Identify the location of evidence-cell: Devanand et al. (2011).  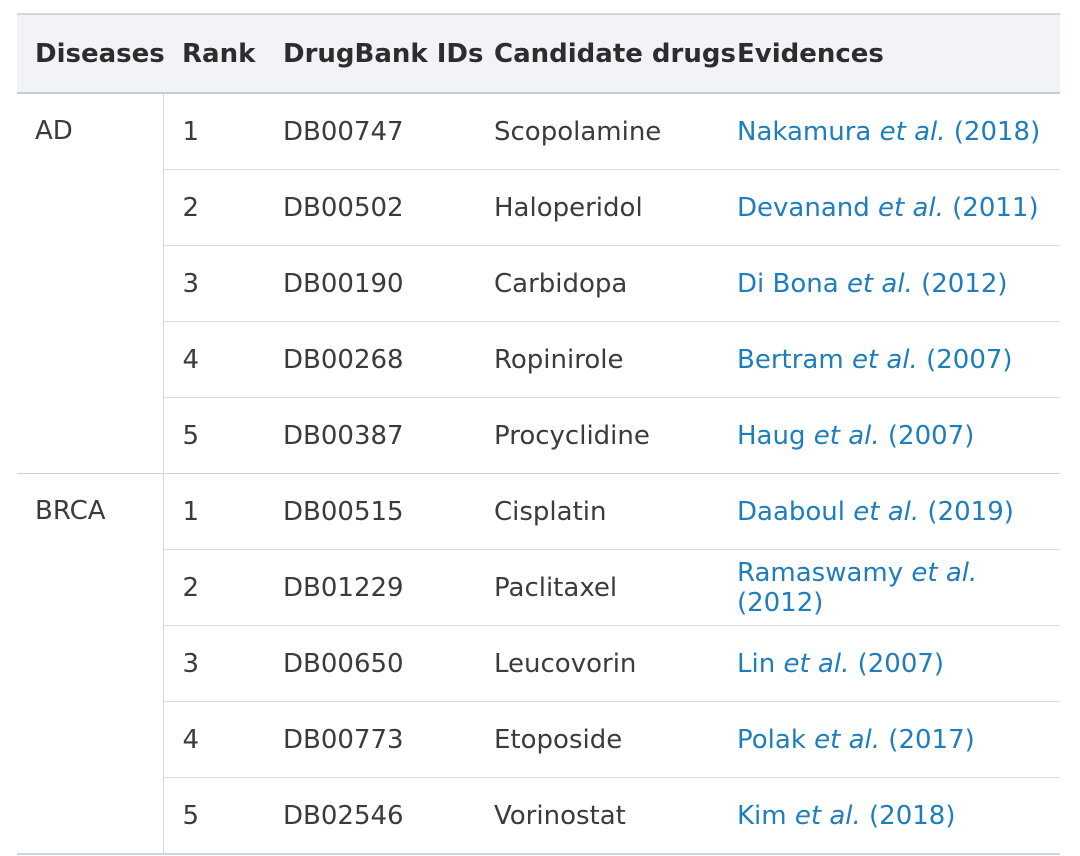
(898, 207).